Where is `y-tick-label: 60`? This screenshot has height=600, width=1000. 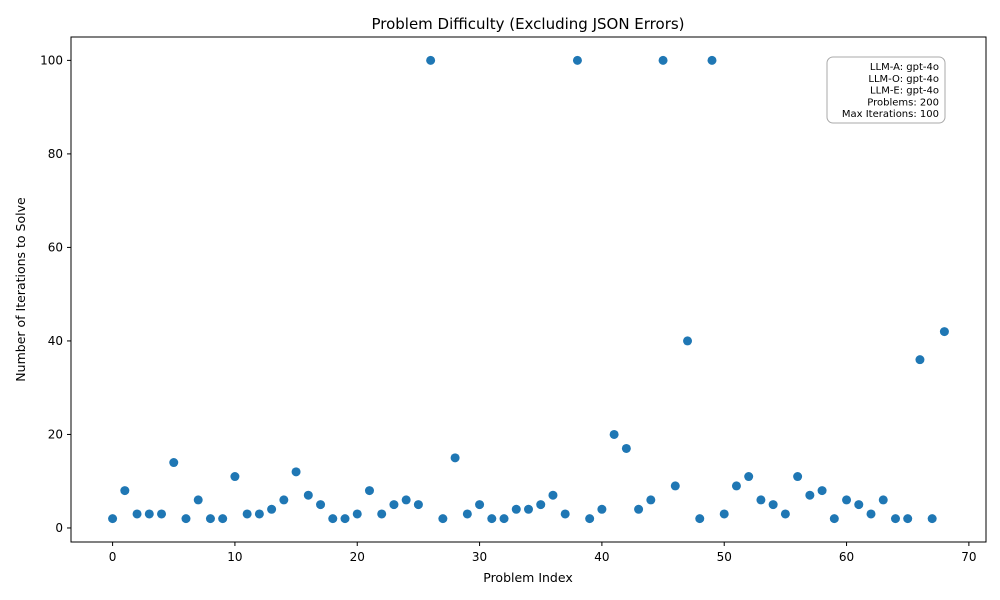 y-tick-label: 60 is located at coordinates (55, 247).